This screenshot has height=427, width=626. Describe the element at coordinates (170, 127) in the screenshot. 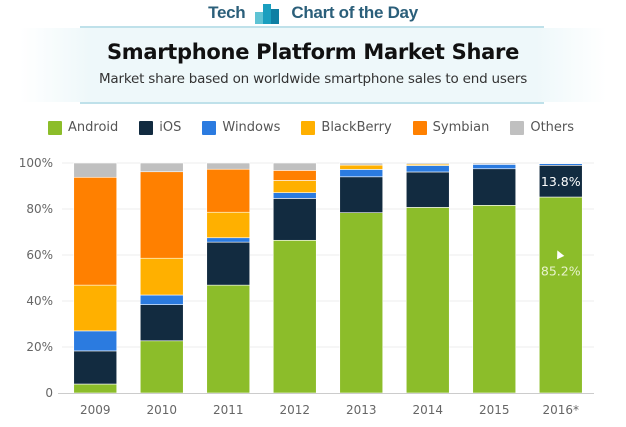

I see `legend-label: iOS` at that location.